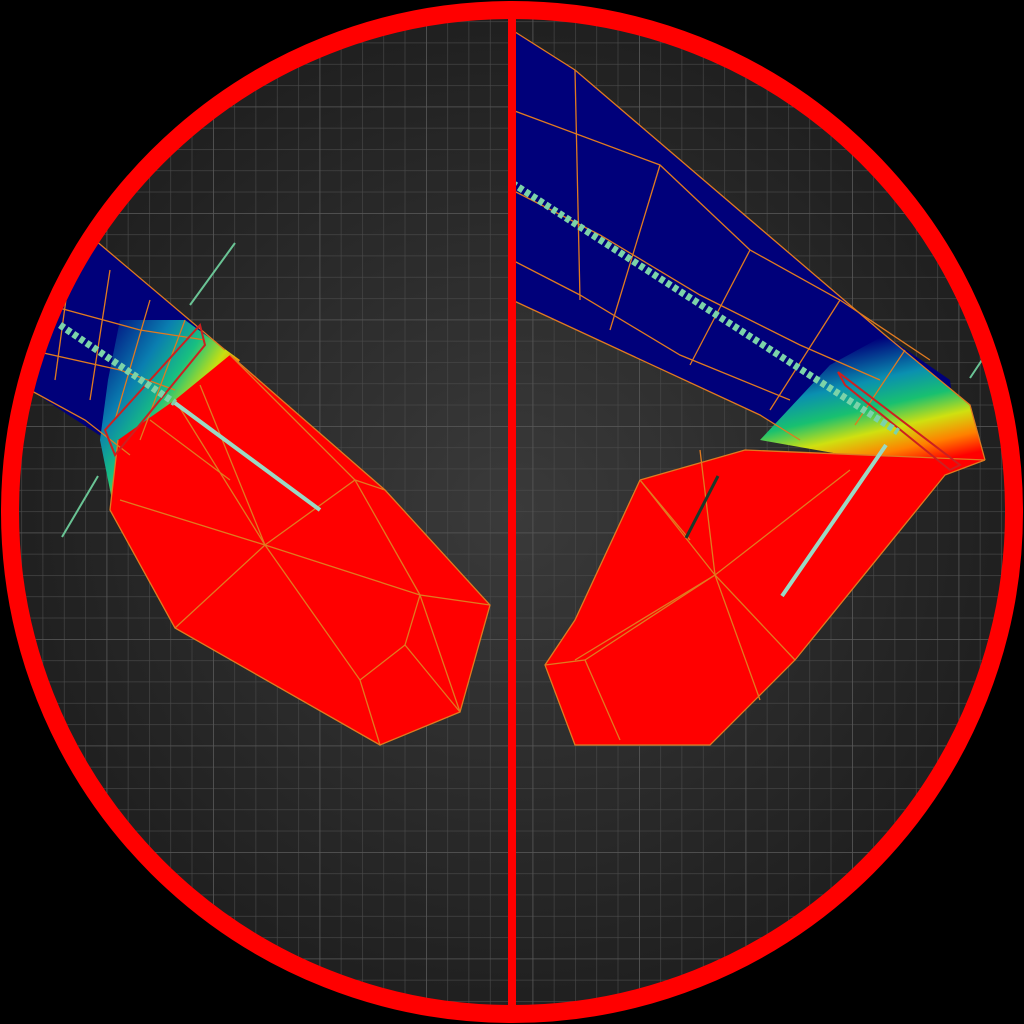  I want to click on panel-divider, so click(512, 512).